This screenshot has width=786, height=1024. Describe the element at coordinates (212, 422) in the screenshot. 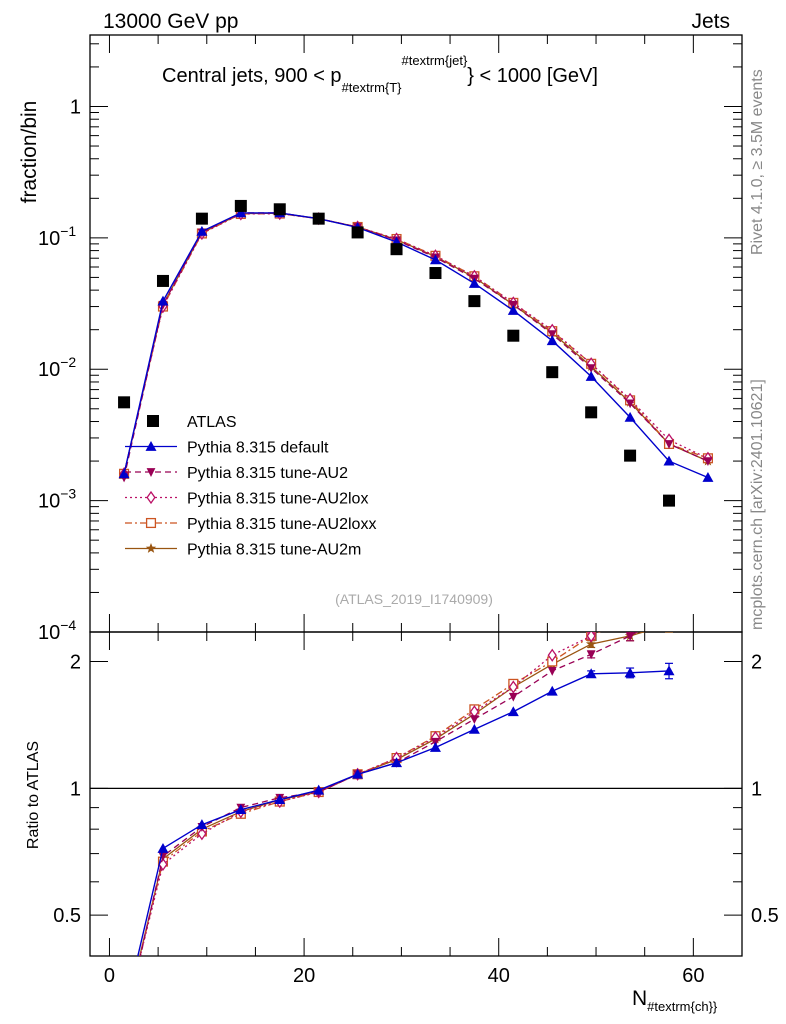

I see `legend-label-atlas: ATLAS` at that location.